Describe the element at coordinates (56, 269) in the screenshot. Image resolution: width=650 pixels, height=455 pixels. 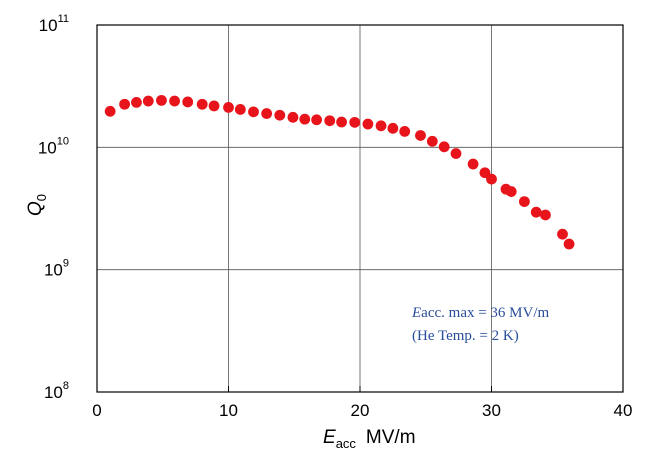
I see `y-tick-label: 10⁹` at that location.